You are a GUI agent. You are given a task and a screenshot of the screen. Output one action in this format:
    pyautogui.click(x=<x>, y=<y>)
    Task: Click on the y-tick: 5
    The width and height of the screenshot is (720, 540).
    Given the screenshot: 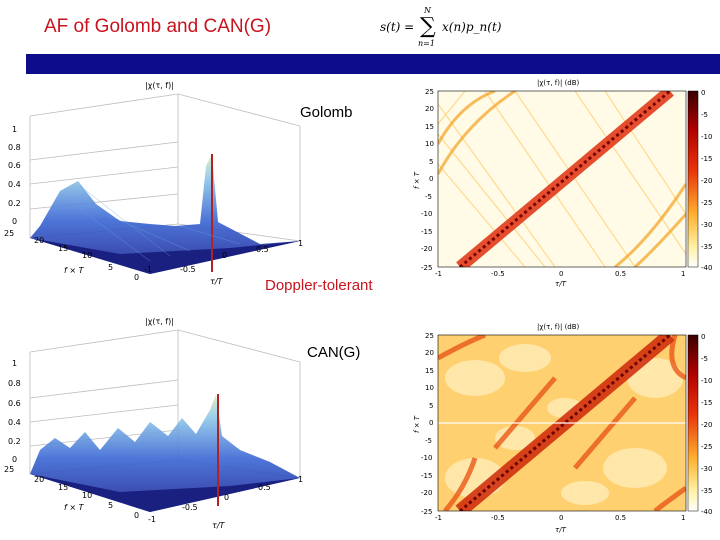 What is the action you would take?
    pyautogui.click(x=431, y=162)
    